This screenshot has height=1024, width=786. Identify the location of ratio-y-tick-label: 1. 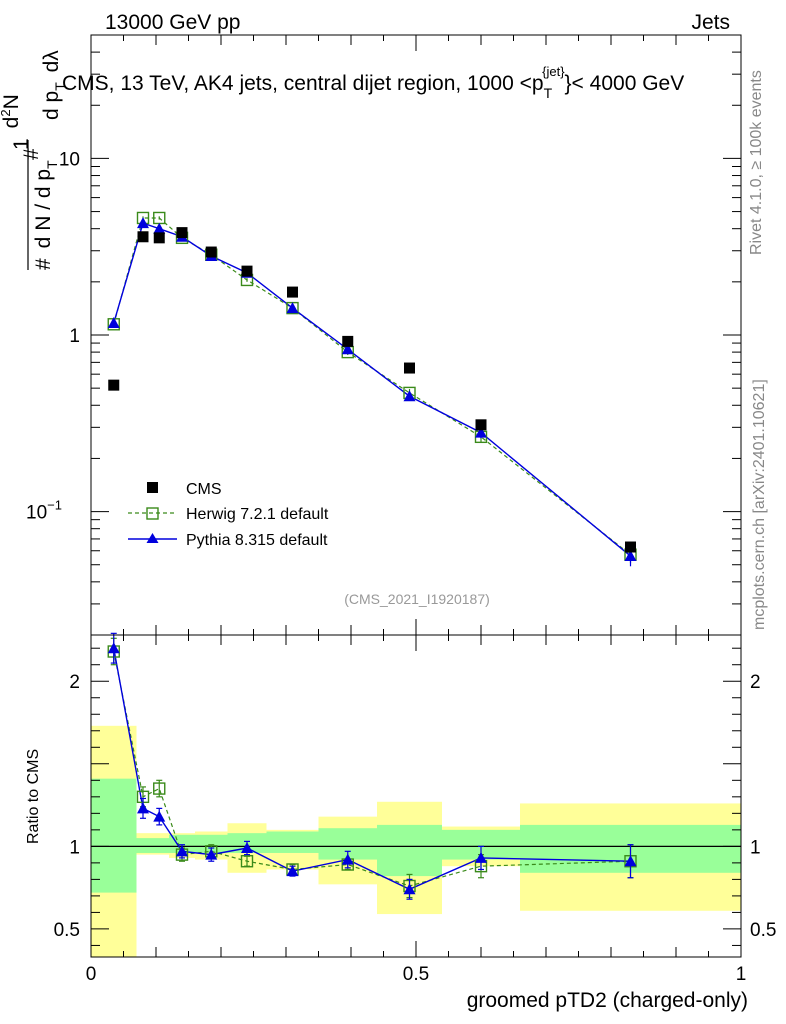
(74, 847).